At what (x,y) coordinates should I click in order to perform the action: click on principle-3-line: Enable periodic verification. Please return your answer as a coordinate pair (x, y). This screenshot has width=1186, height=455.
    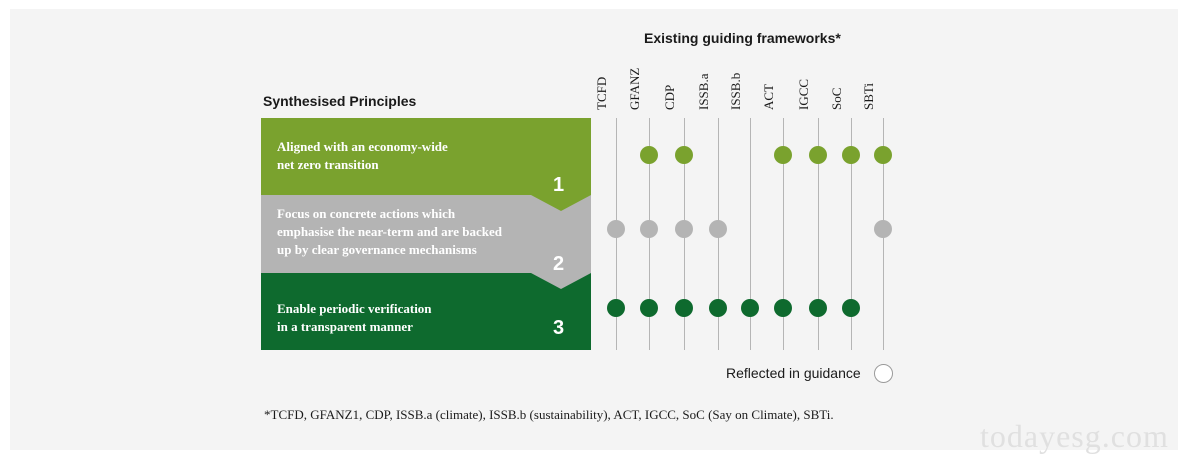
    Looking at the image, I should click on (354, 308).